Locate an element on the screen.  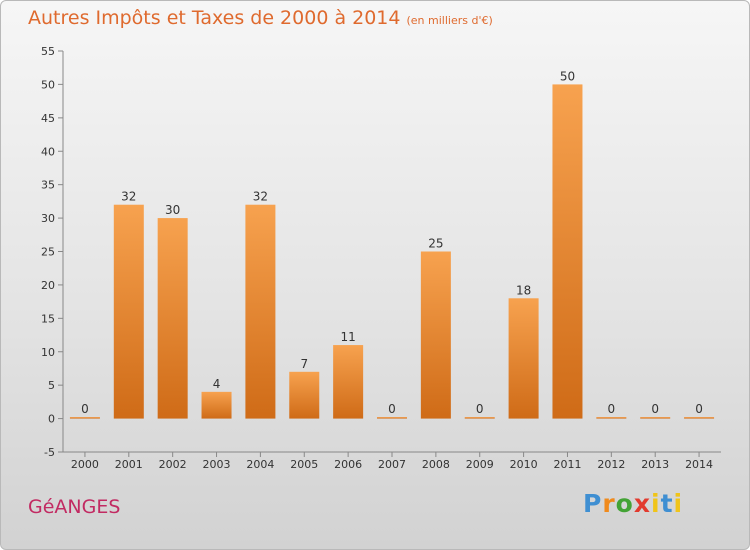
logo-letter: r is located at coordinates (609, 503).